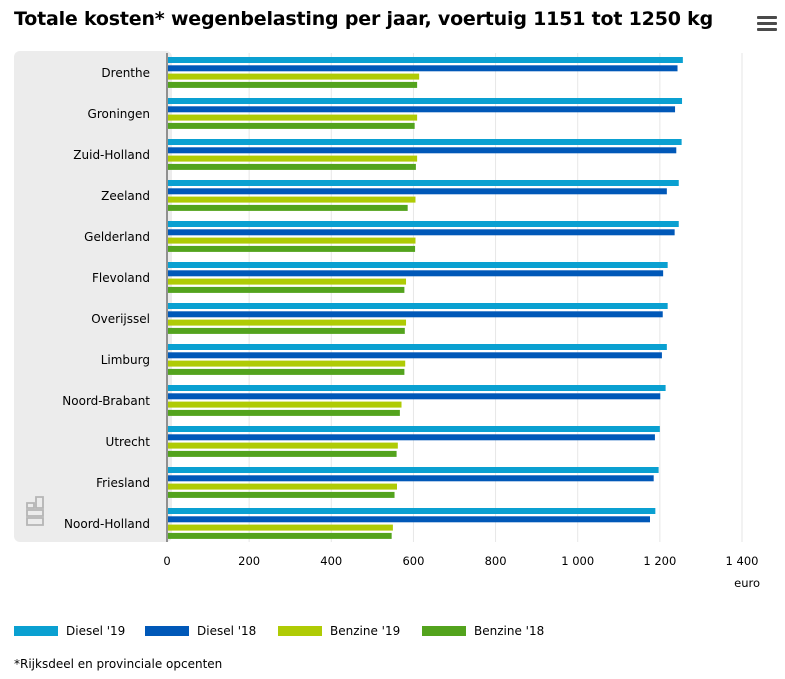 Image resolution: width=785 pixels, height=679 pixels. I want to click on menu-icon, so click(767, 24).